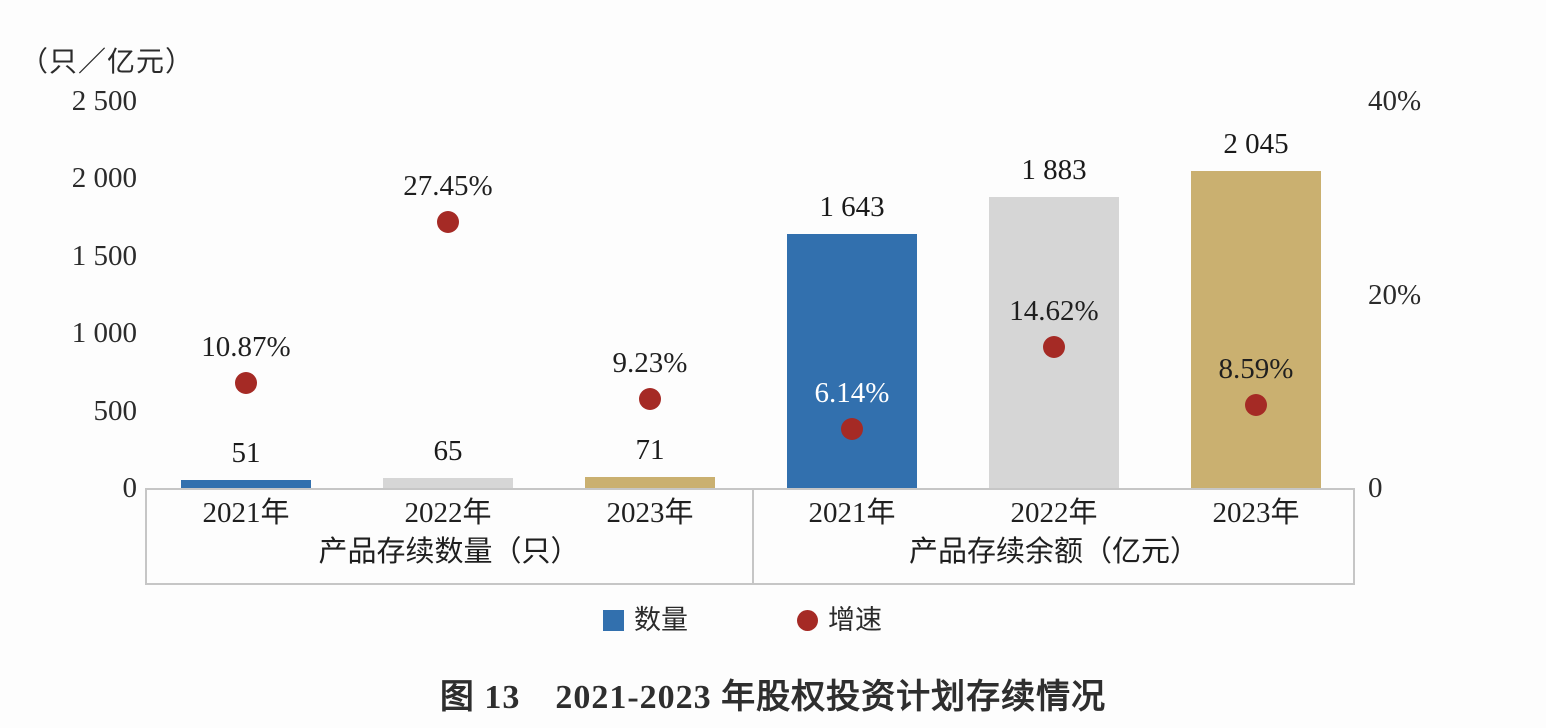 The image size is (1546, 728). Describe the element at coordinates (1256, 329) in the screenshot. I see `bar-2023年-g1` at that location.